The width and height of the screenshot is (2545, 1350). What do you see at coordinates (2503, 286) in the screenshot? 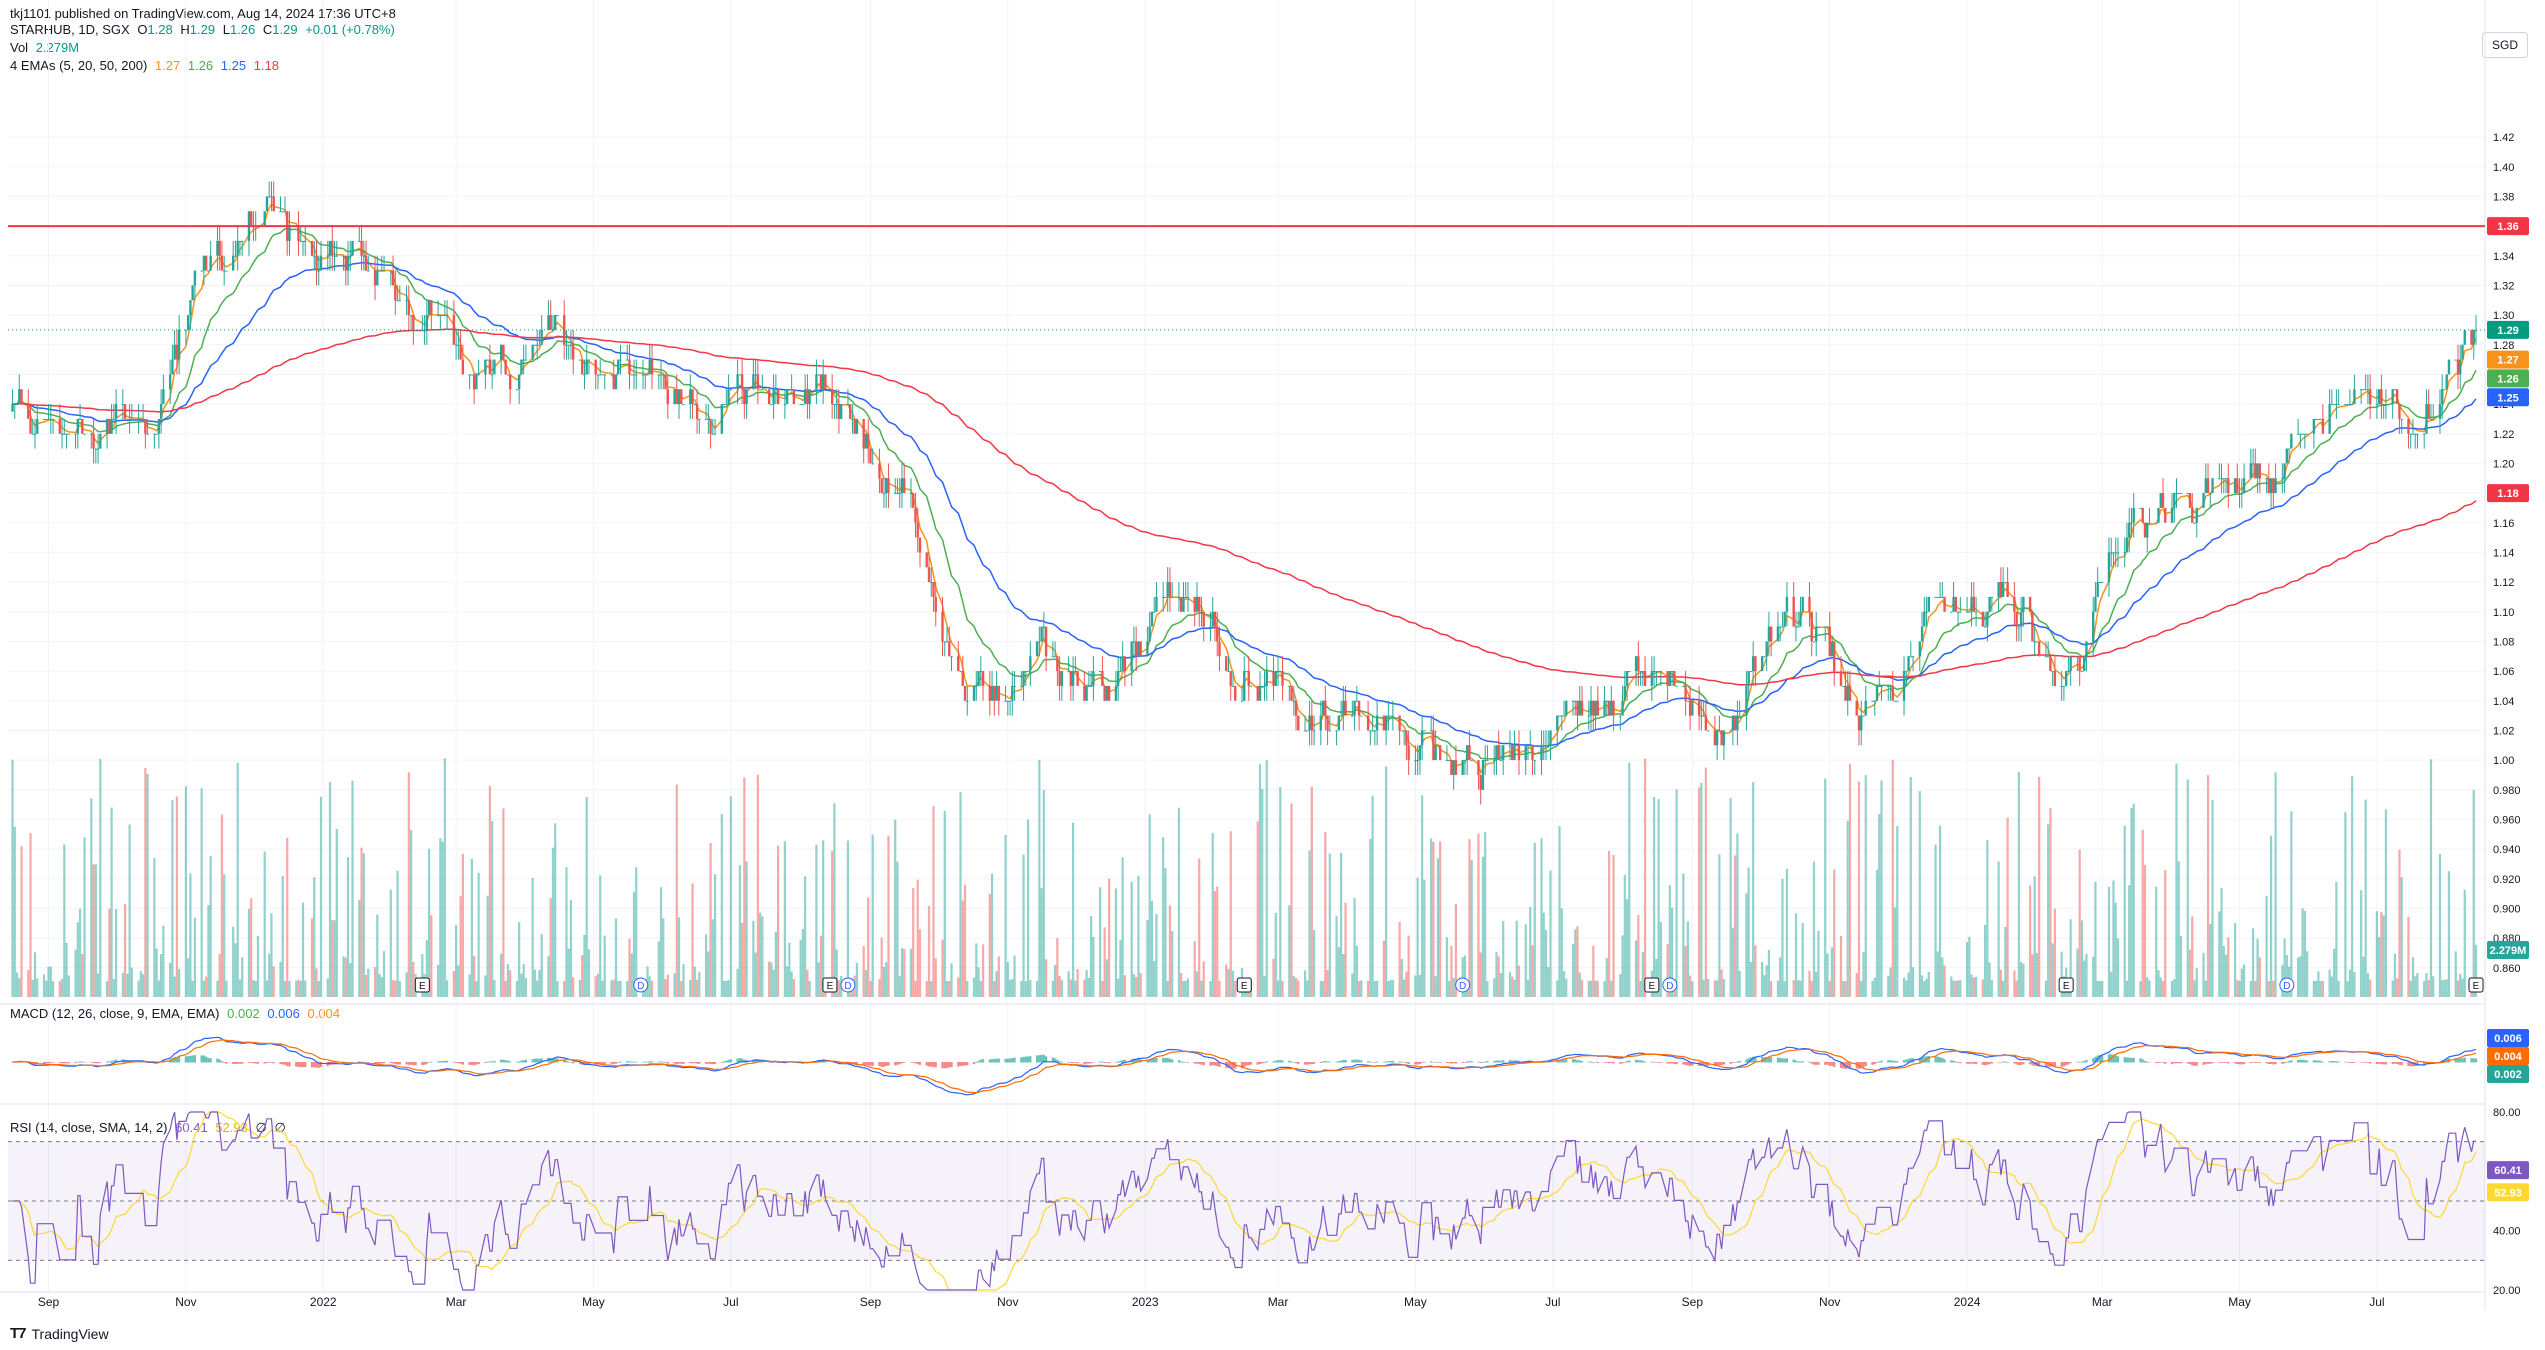
I see `y-tick-label: 1.32` at bounding box center [2503, 286].